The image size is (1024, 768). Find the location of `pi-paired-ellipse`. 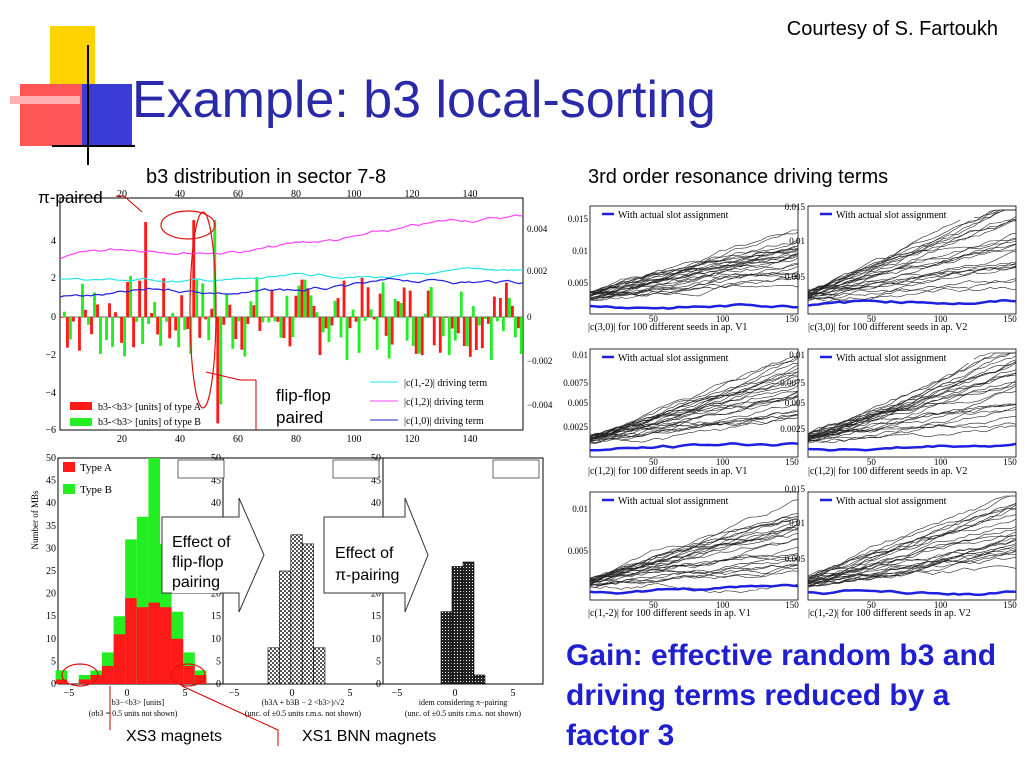

pi-paired-ellipse is located at coordinates (188, 225).